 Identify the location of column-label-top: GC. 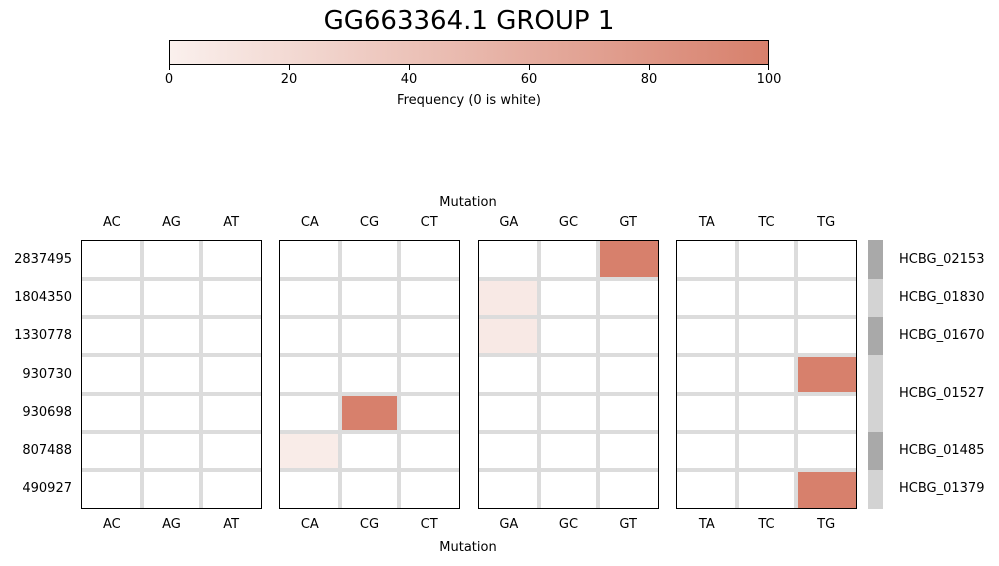
(568, 222).